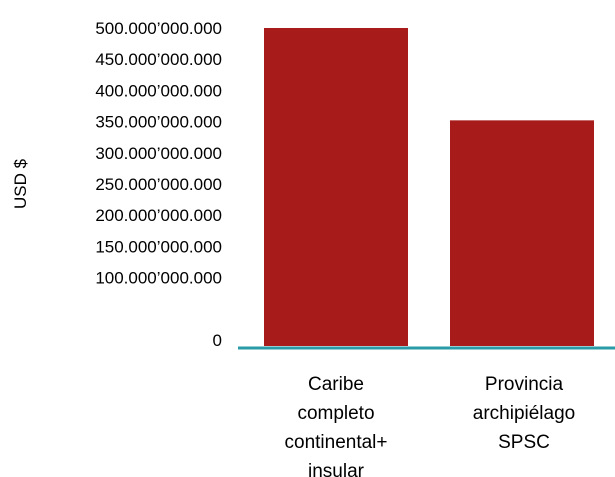 The width and height of the screenshot is (615, 477). What do you see at coordinates (158, 59) in the screenshot?
I see `y-tick-label: 450.000’000.000` at bounding box center [158, 59].